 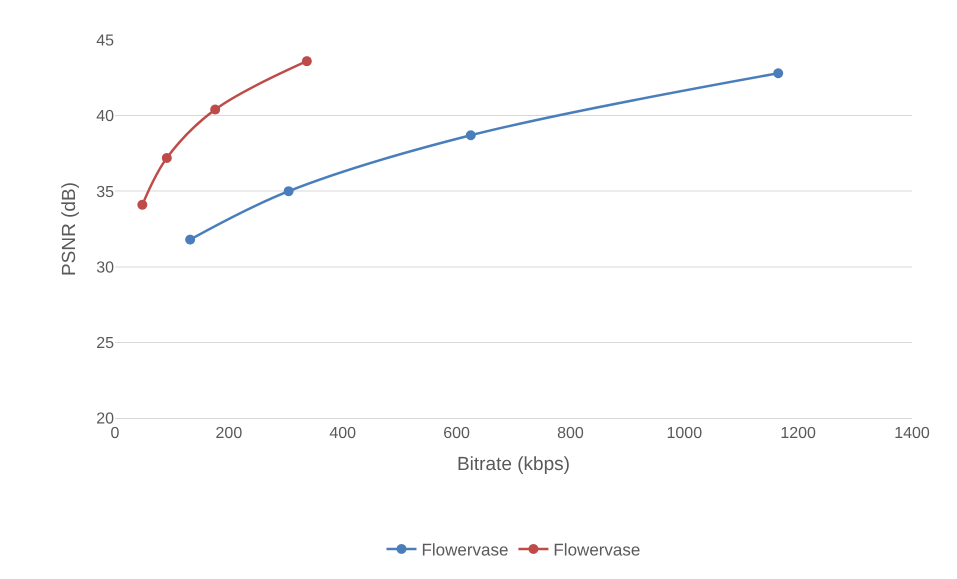 I want to click on y-tick-label: 30, so click(x=105, y=267).